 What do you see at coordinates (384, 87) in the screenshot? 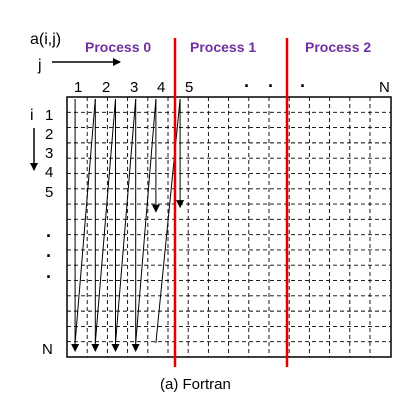
I see `column-label: N` at bounding box center [384, 87].